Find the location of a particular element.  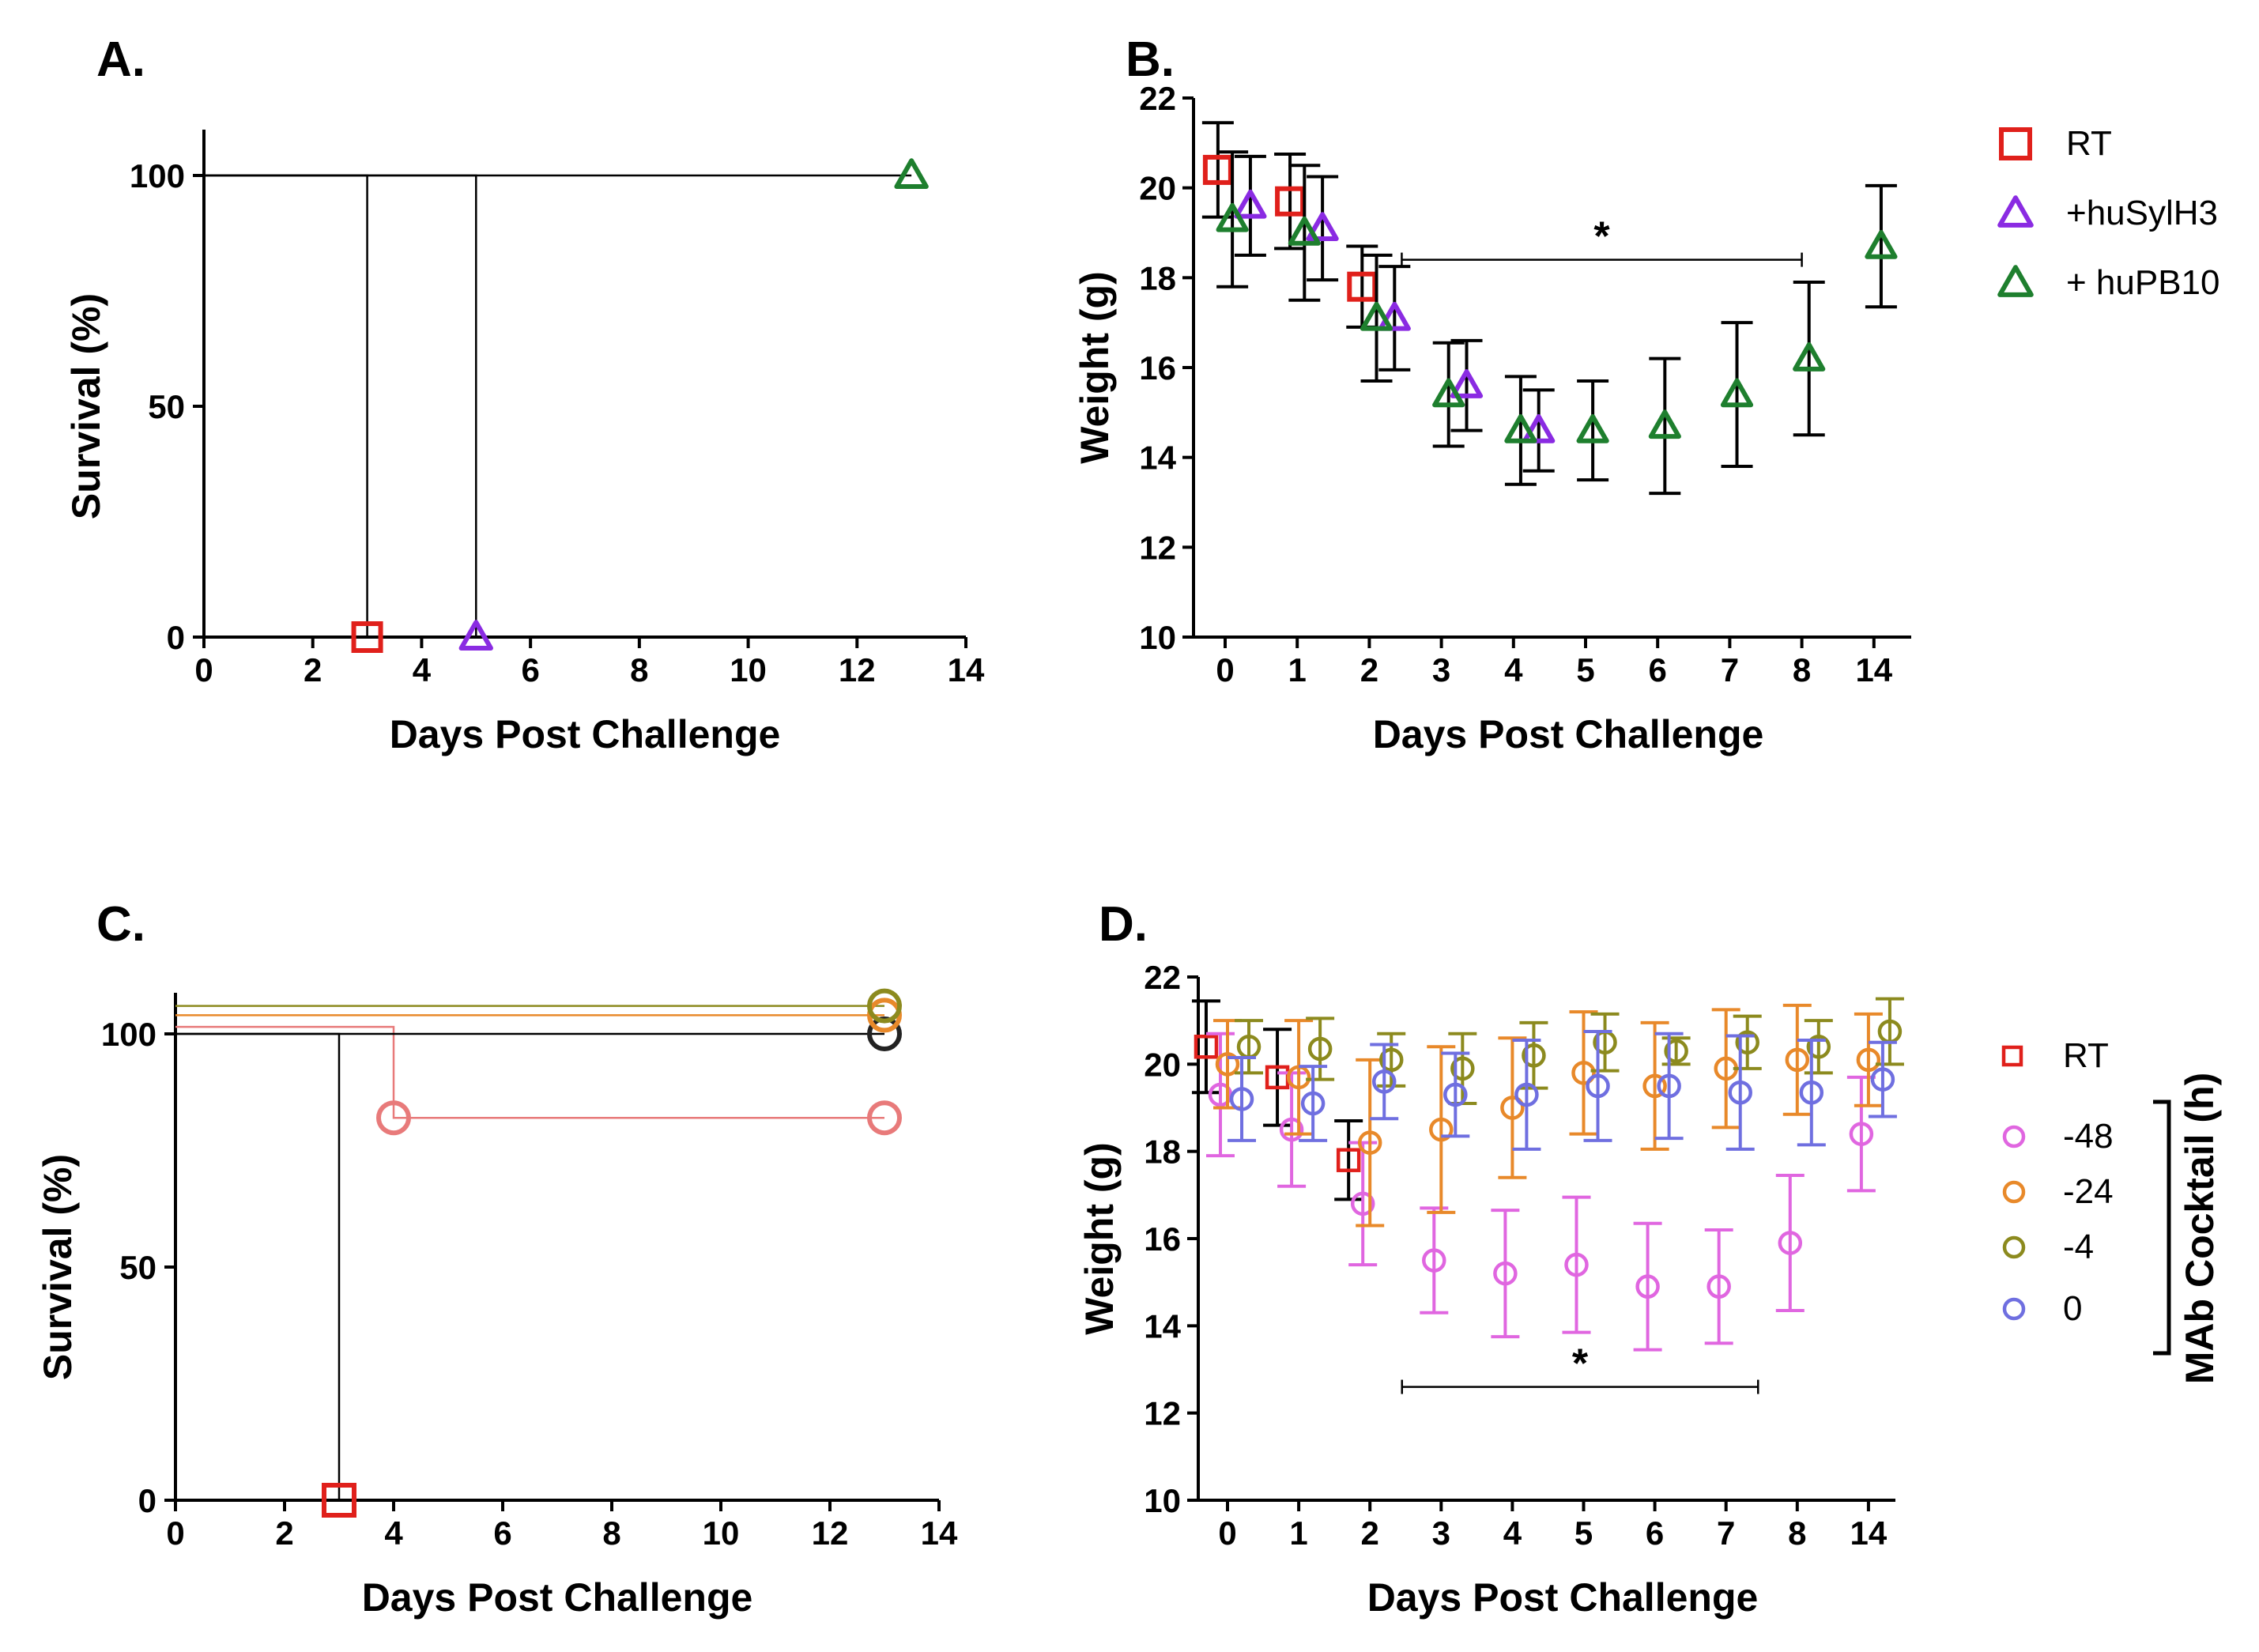

y-tick-label: 100 is located at coordinates (129, 1034).